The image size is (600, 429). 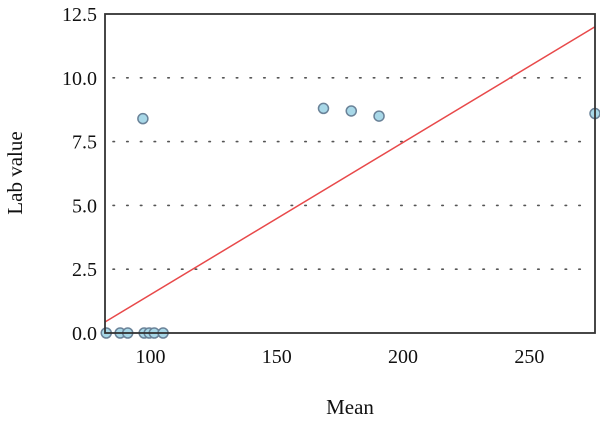 I want to click on y-tick-label: 5.0, so click(x=84, y=206).